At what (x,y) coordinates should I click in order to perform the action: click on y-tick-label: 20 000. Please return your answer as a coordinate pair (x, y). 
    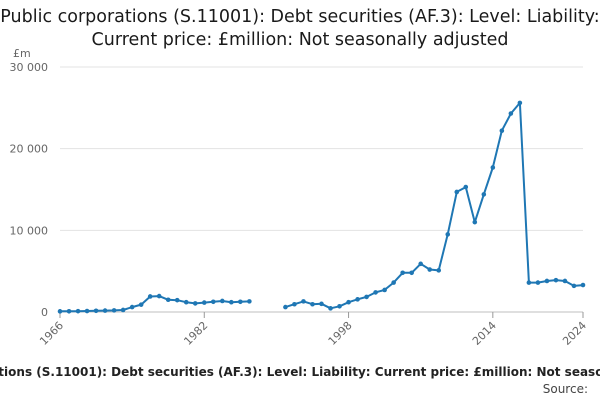
    Looking at the image, I should click on (29, 149).